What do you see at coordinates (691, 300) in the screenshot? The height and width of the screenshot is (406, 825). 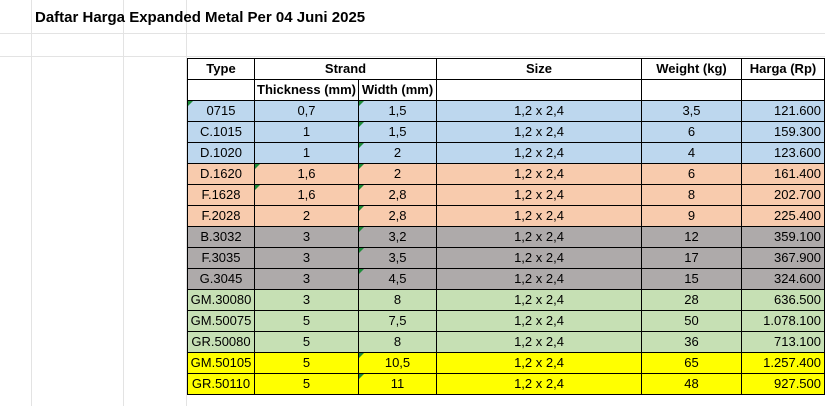 I see `cell-weight: 28` at bounding box center [691, 300].